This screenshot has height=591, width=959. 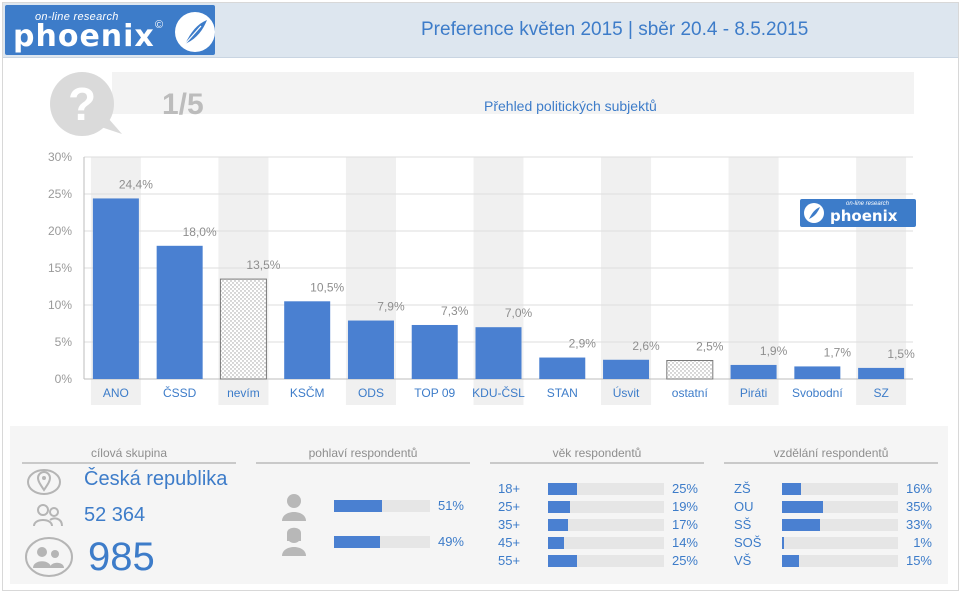 What do you see at coordinates (880, 393) in the screenshot?
I see `x-tick-label: SZ` at bounding box center [880, 393].